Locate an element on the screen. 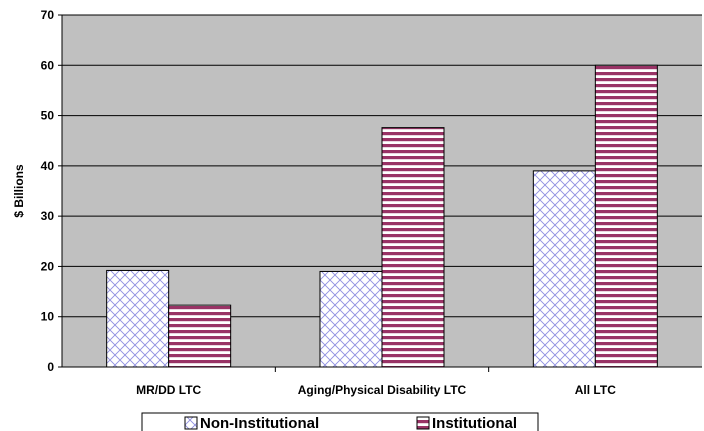  legend-label-institutional: Institutional is located at coordinates (474, 423).